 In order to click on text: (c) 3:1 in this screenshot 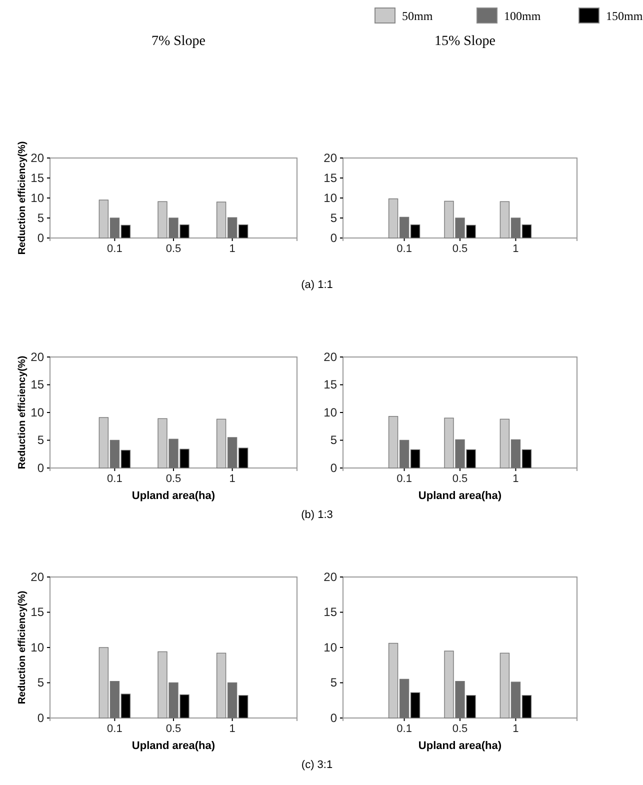, I will do `click(317, 765)`.